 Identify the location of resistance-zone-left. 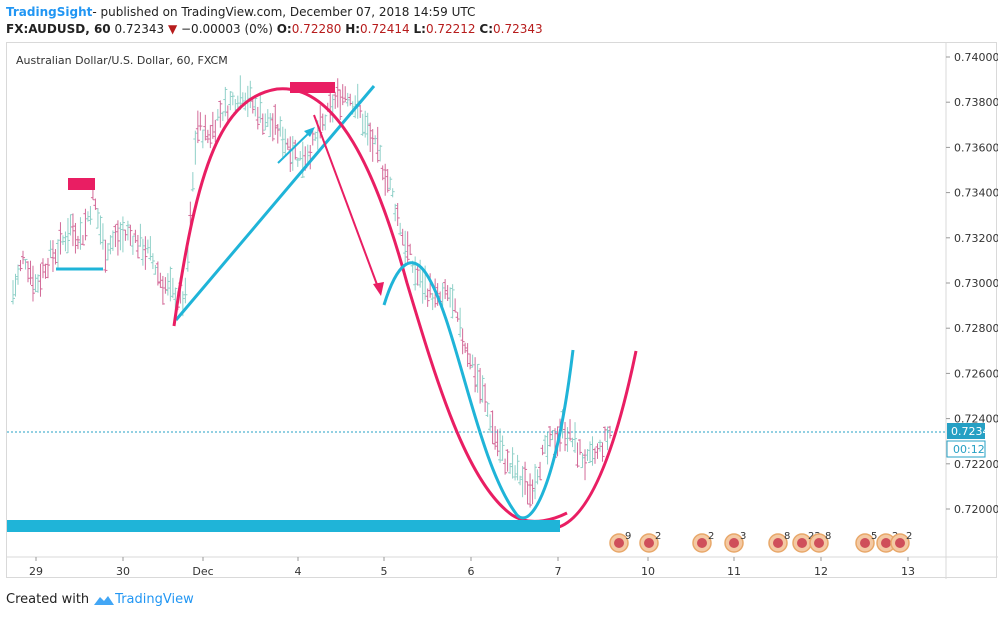
(81, 184).